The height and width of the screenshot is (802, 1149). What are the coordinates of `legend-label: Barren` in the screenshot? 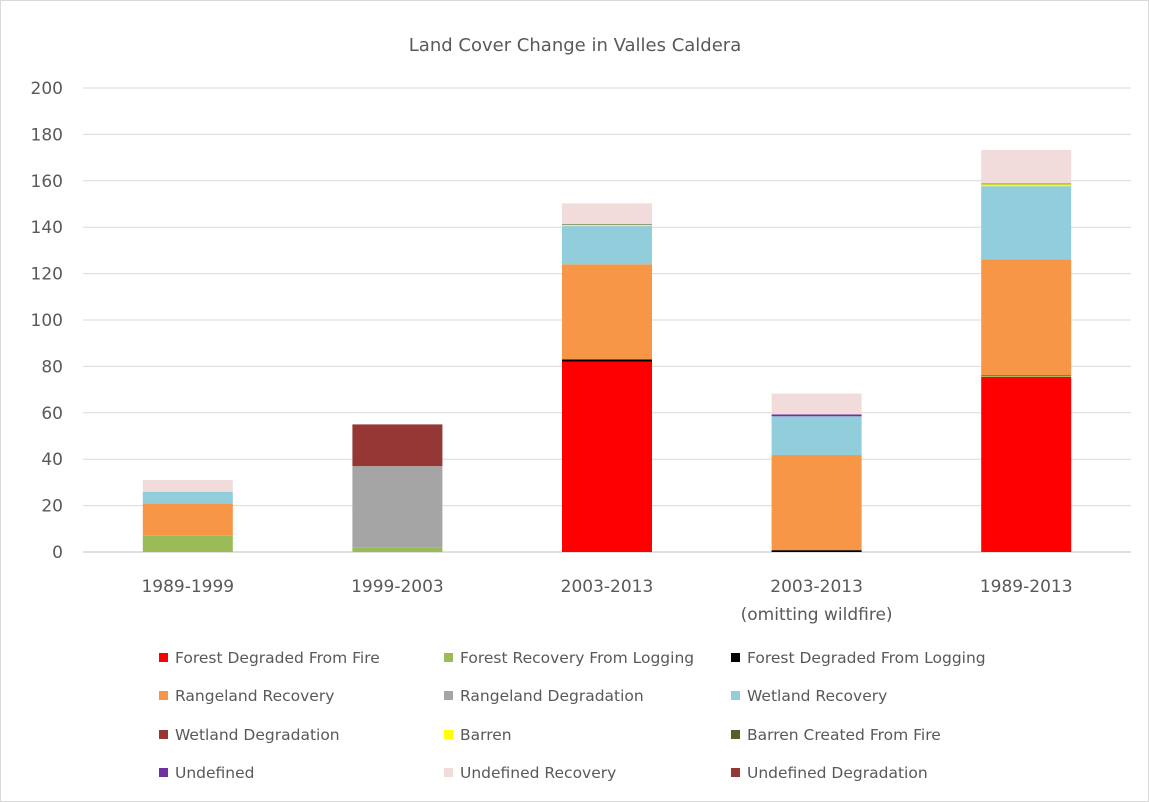 It's located at (486, 735).